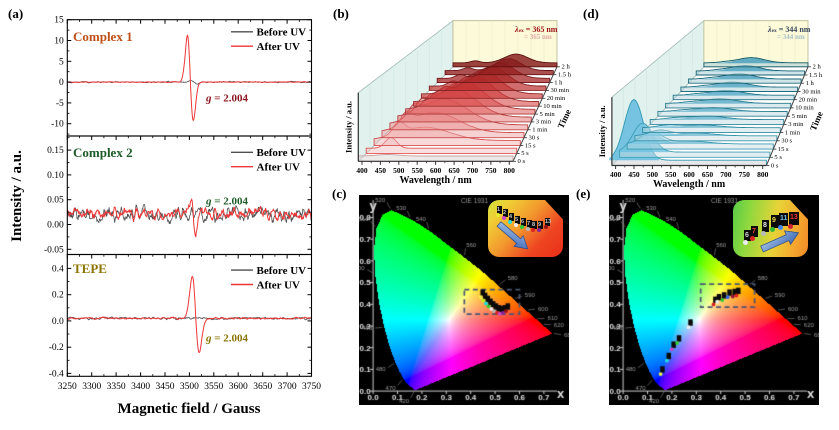  Describe the element at coordinates (15, 13) in the screenshot. I see `svg-text: (a)` at that location.